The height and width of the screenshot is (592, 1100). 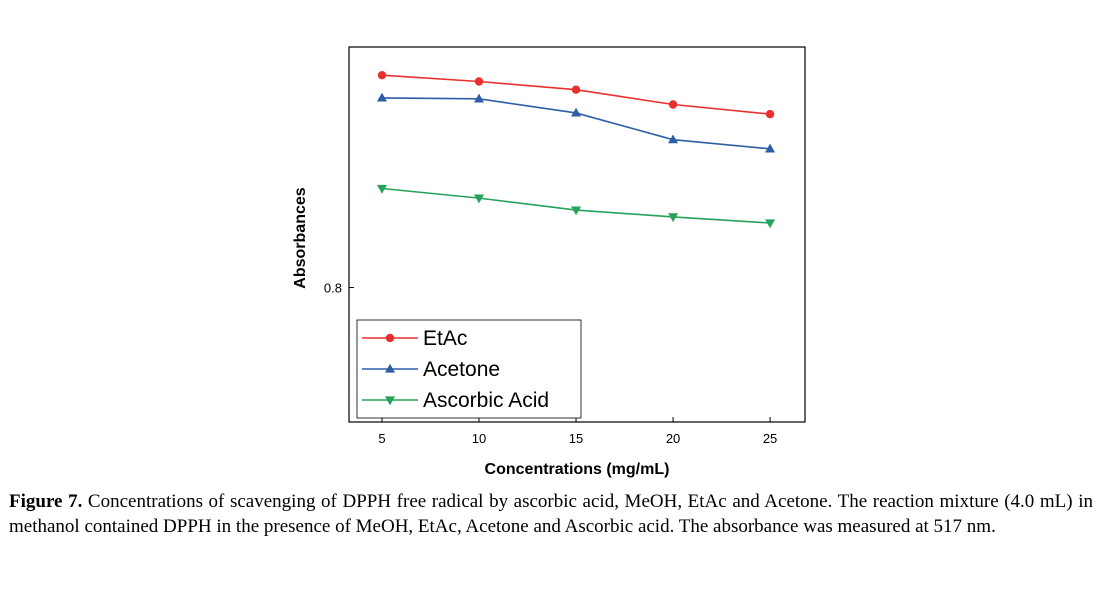 I want to click on x-axis-title: Concentrations (mg/mL), so click(x=577, y=469).